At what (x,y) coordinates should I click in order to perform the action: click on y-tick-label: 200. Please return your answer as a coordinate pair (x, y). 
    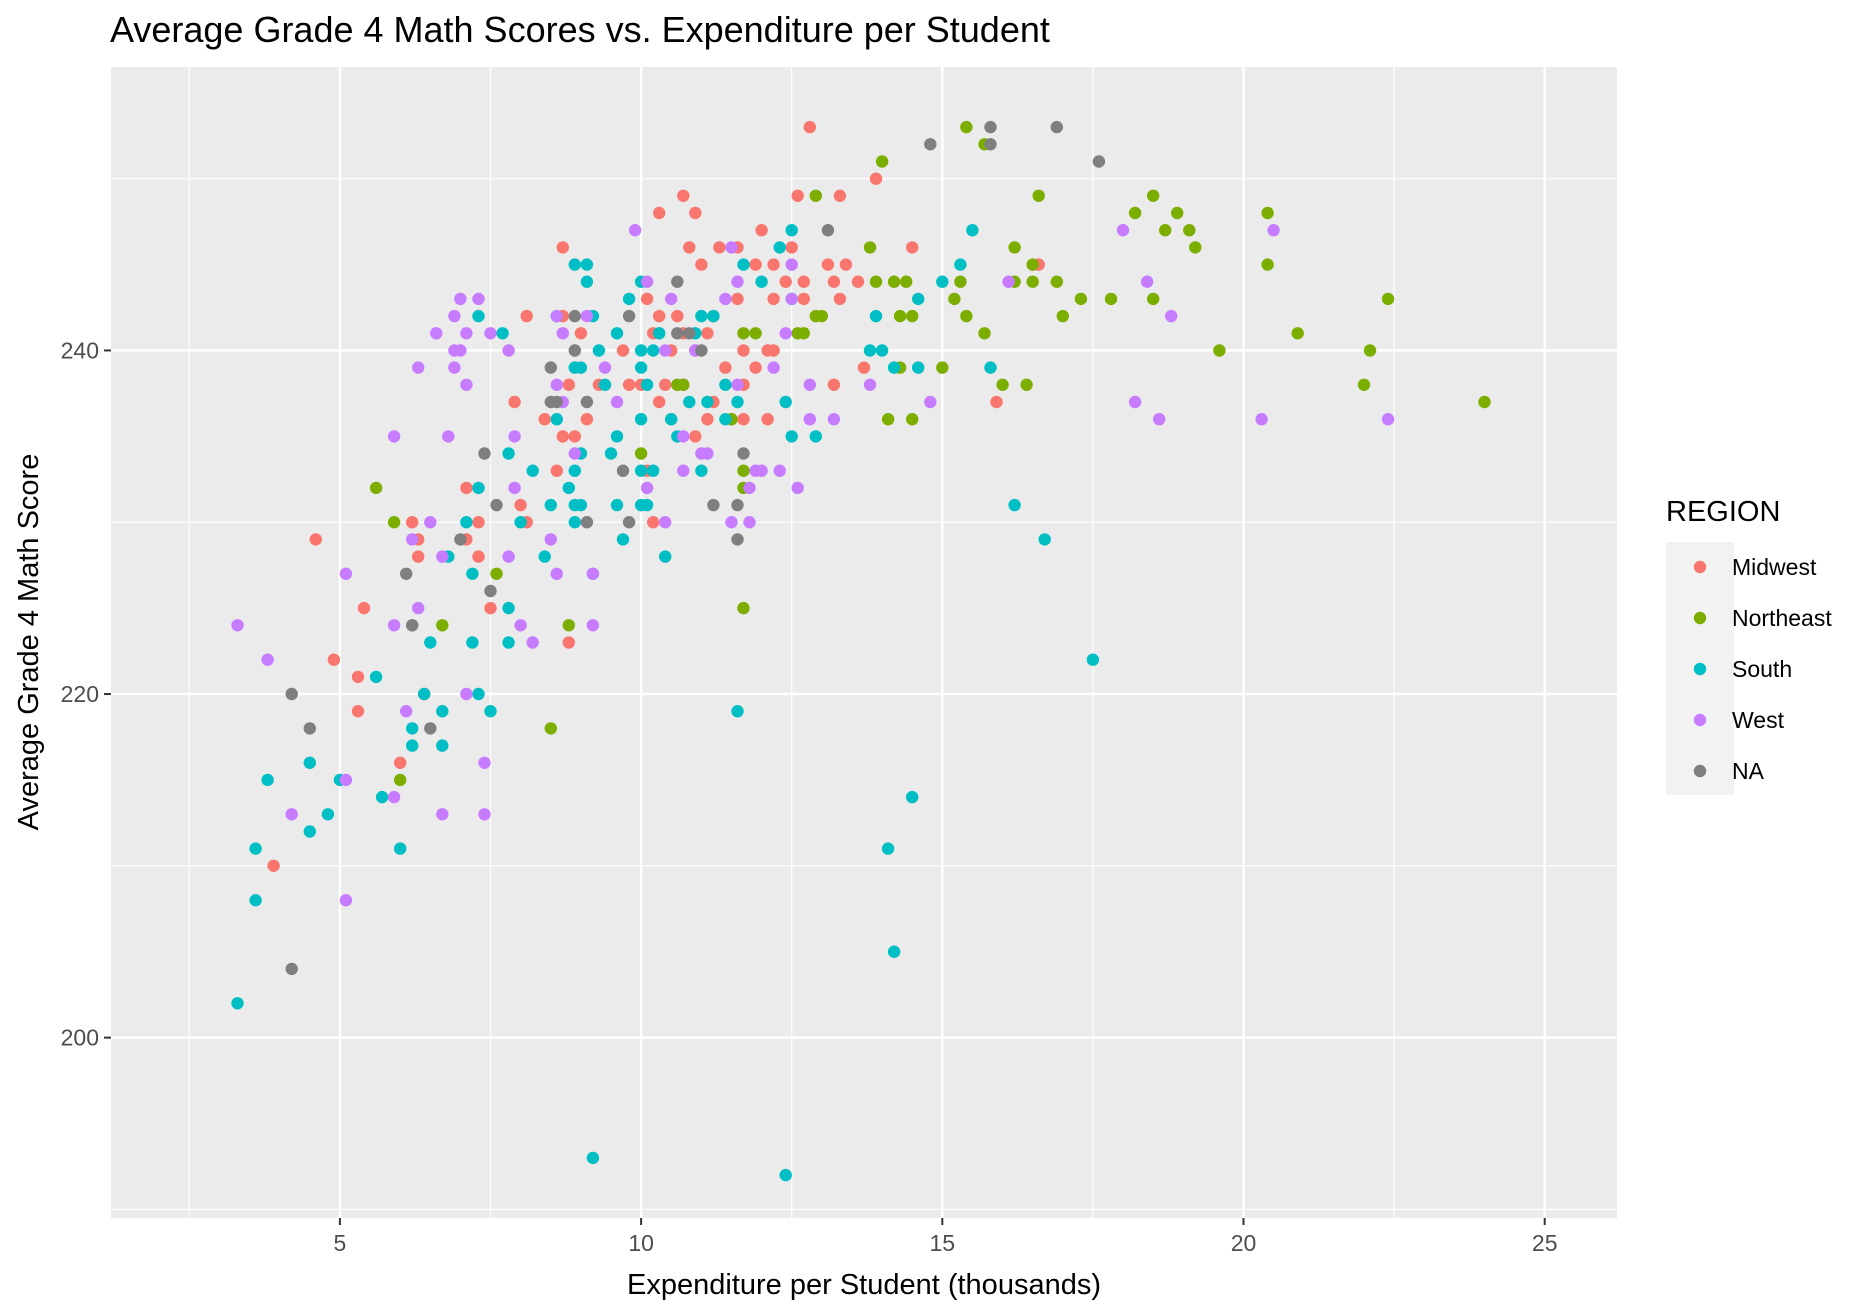
    Looking at the image, I should click on (80, 1038).